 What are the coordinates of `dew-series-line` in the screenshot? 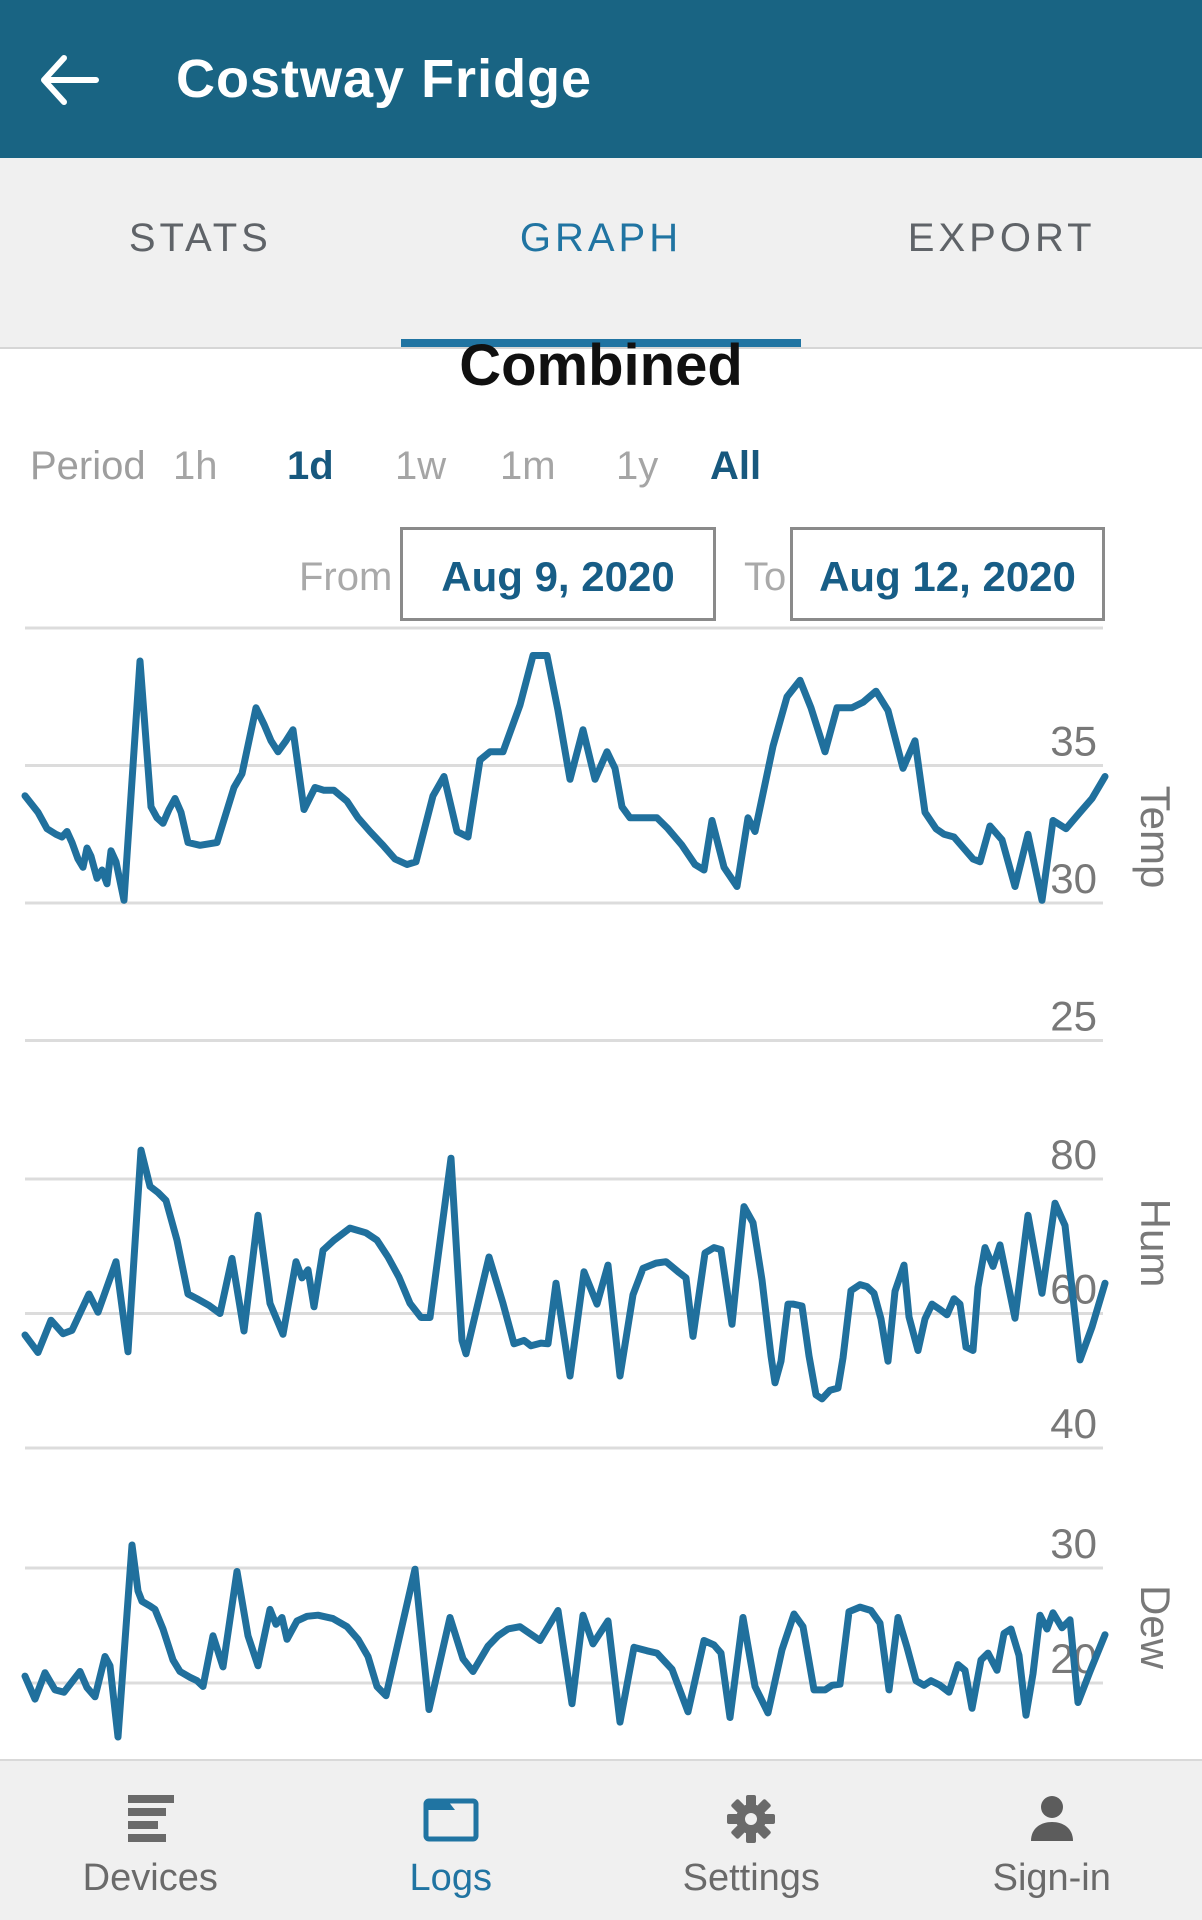 It's located at (565, 1641).